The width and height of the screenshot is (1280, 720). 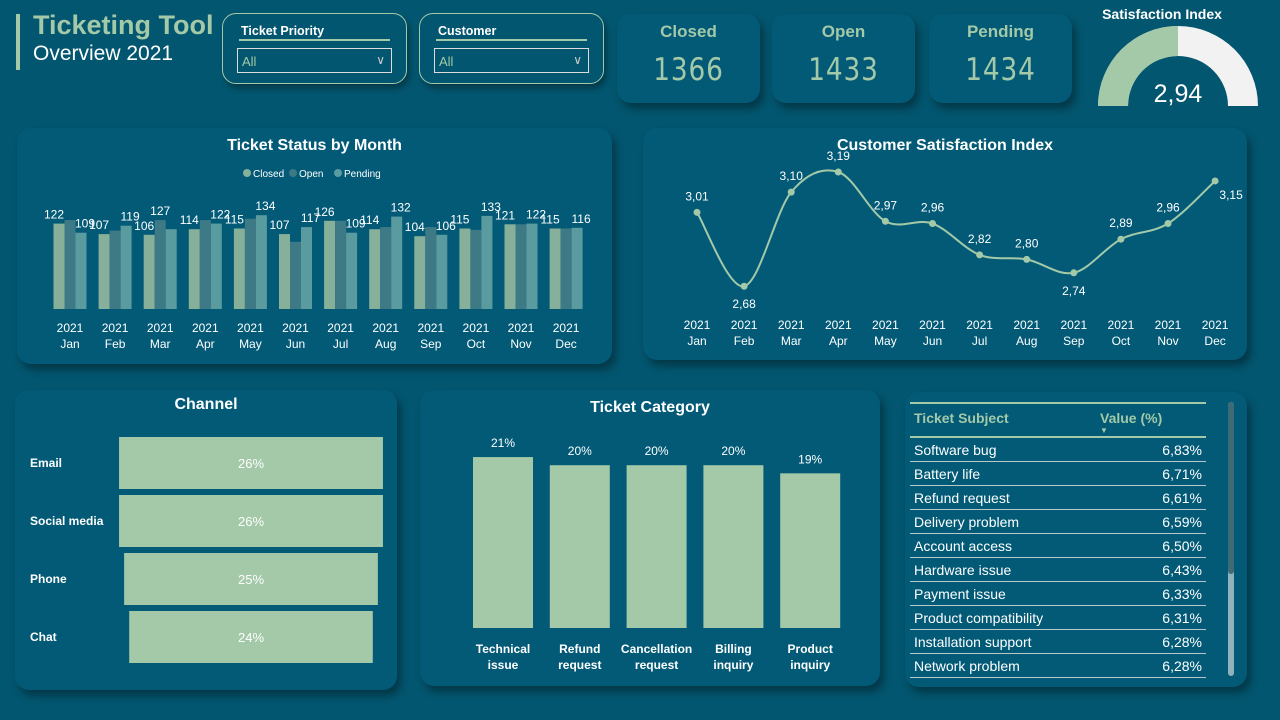 I want to click on ticket-priority-filter: Ticket Priority All ∨, so click(x=314, y=48).